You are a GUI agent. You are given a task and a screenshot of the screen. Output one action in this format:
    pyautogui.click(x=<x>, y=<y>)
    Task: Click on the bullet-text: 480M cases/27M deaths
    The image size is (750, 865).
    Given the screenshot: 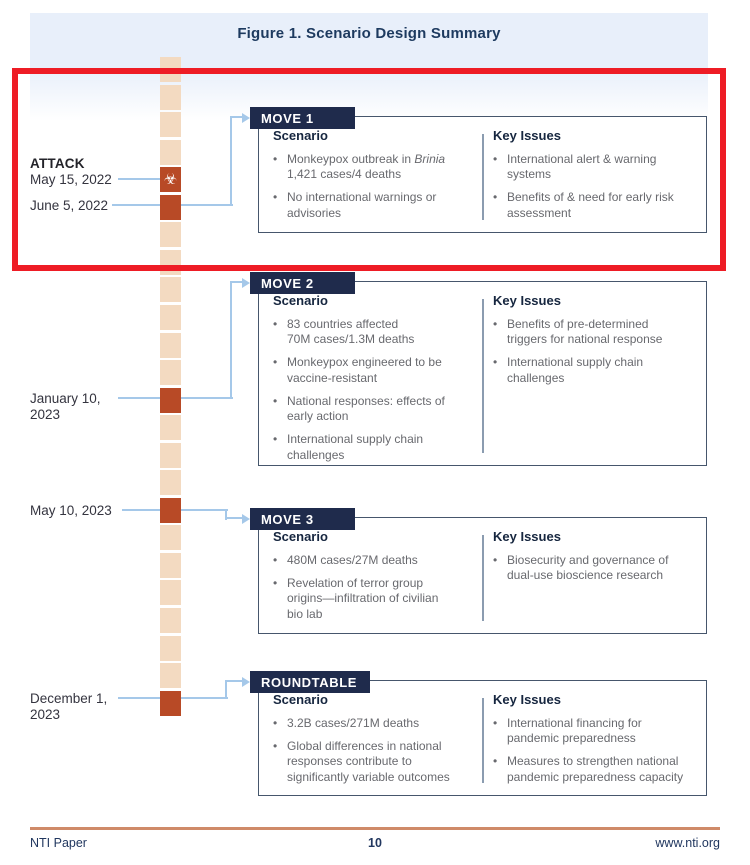 What is the action you would take?
    pyautogui.click(x=352, y=560)
    